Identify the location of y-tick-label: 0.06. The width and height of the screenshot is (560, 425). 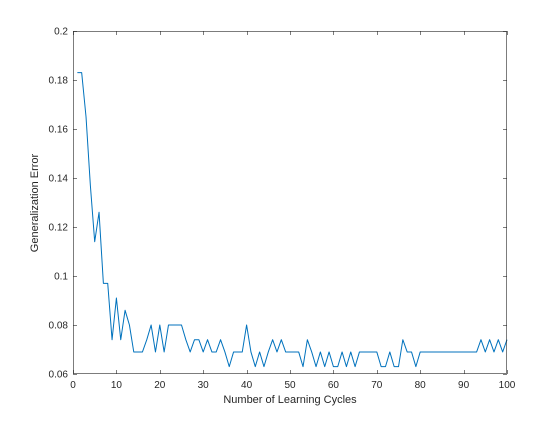
(59, 375).